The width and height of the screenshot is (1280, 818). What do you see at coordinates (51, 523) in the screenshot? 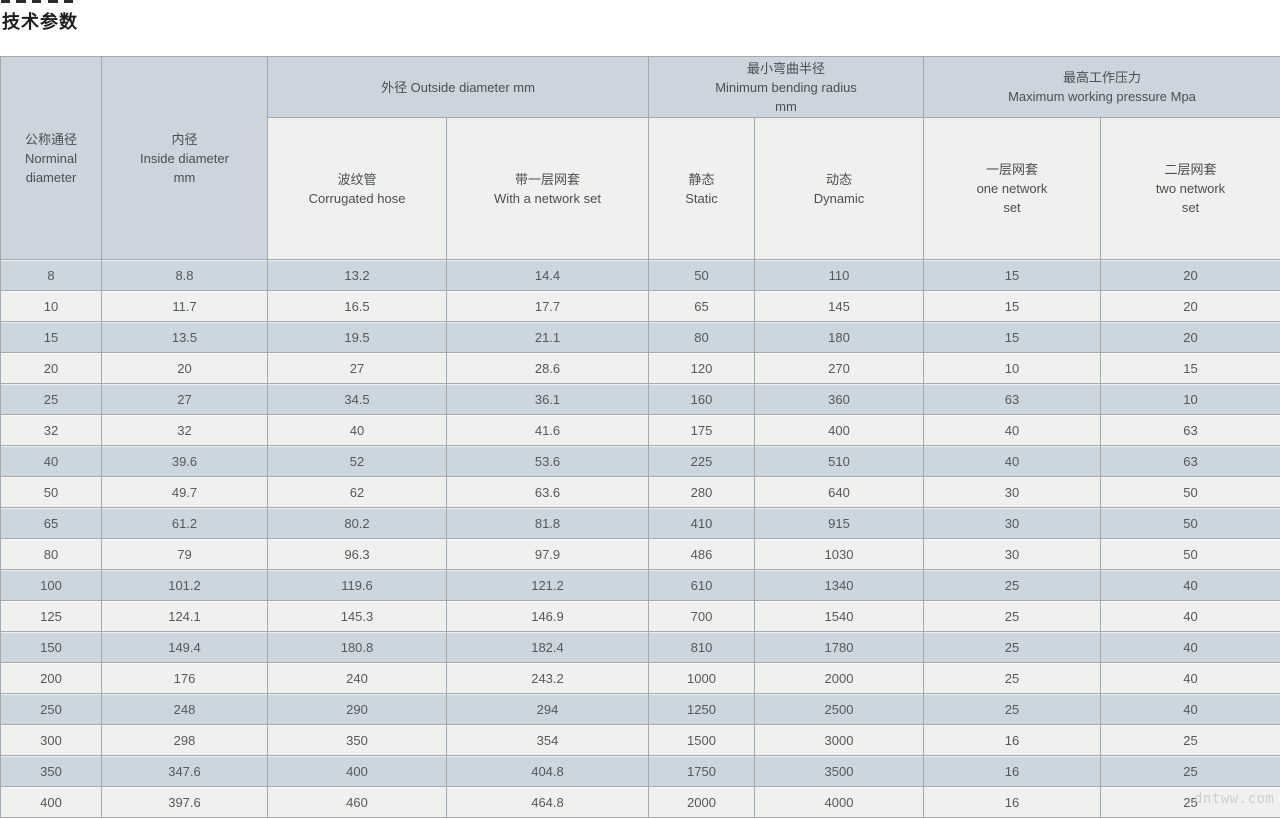
I see `table-cell: 65` at bounding box center [51, 523].